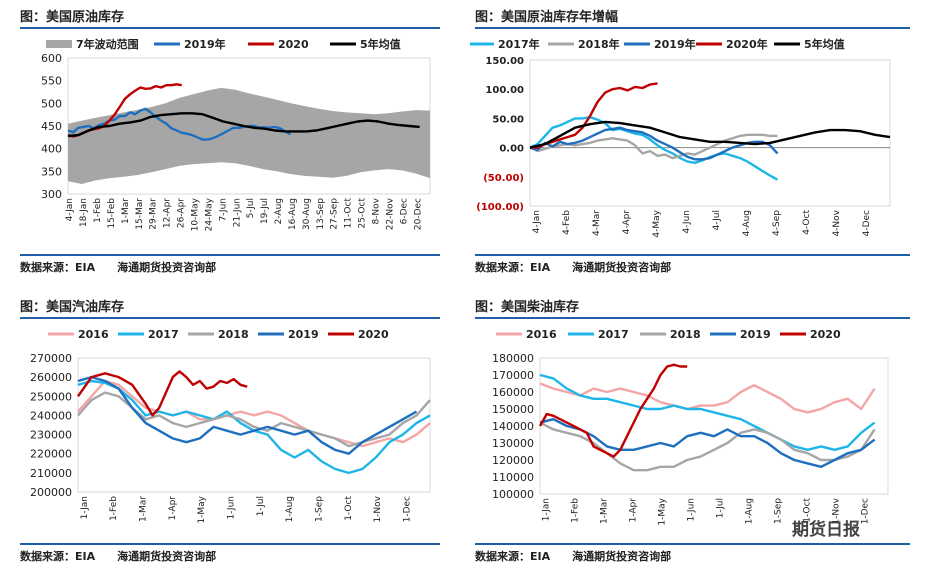 The image size is (930, 568). I want to click on y-tick-label: 100.00, so click(504, 90).